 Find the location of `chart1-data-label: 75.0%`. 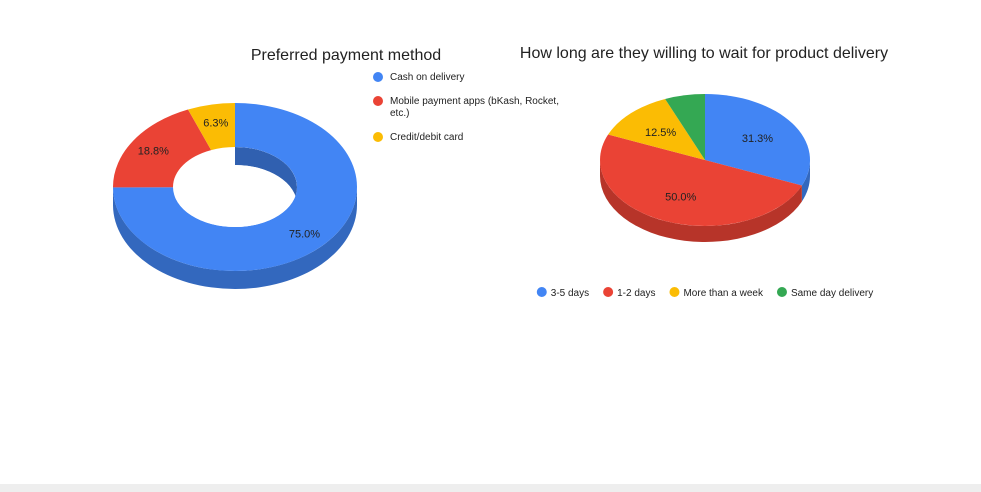

chart1-data-label: 75.0% is located at coordinates (304, 235).